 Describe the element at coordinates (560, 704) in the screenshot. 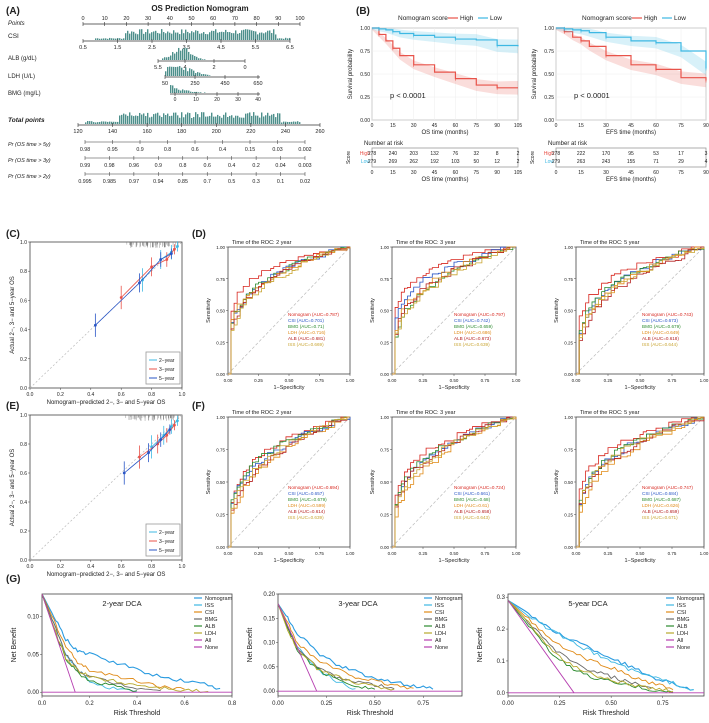

I see `dca-xtick-label: 0.25` at that location.